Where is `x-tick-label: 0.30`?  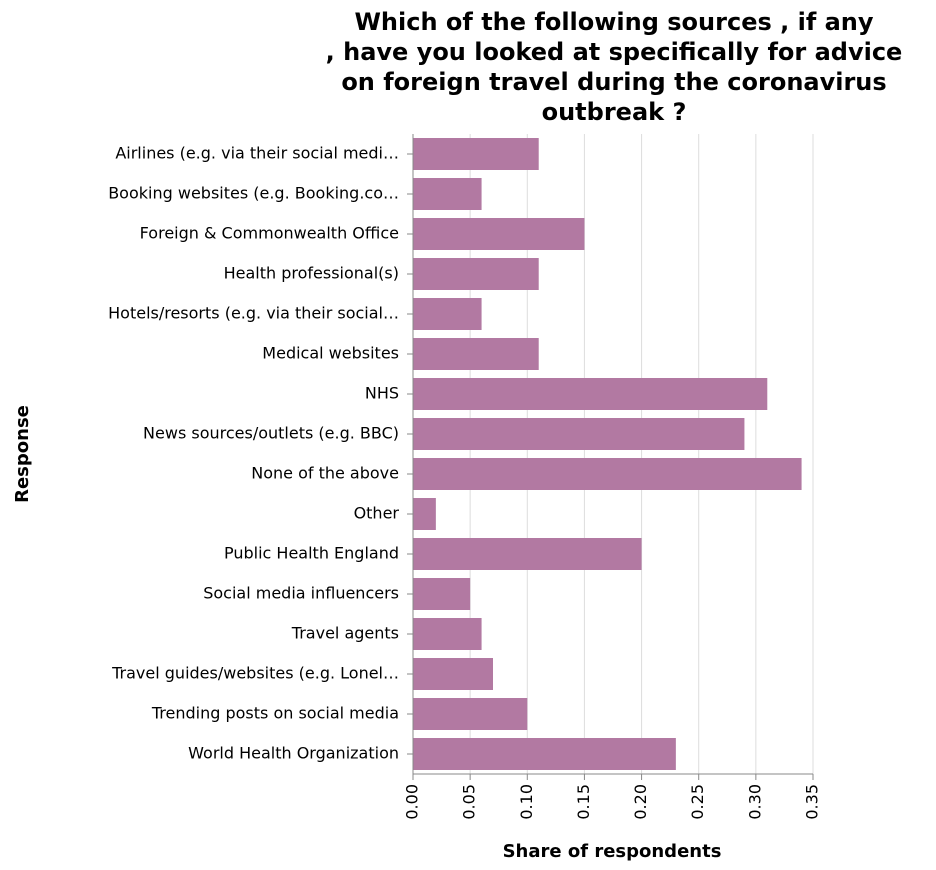
x-tick-label: 0.30 is located at coordinates (754, 802).